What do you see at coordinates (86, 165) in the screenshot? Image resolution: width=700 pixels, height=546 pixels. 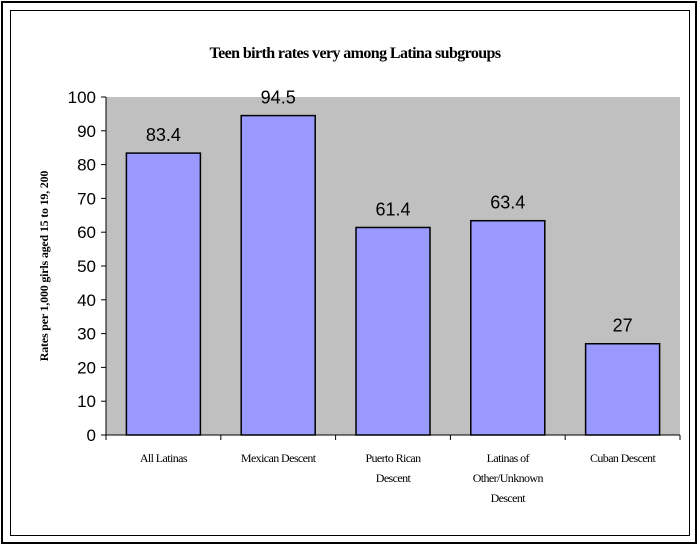 I see `y-tick-label: 80` at bounding box center [86, 165].